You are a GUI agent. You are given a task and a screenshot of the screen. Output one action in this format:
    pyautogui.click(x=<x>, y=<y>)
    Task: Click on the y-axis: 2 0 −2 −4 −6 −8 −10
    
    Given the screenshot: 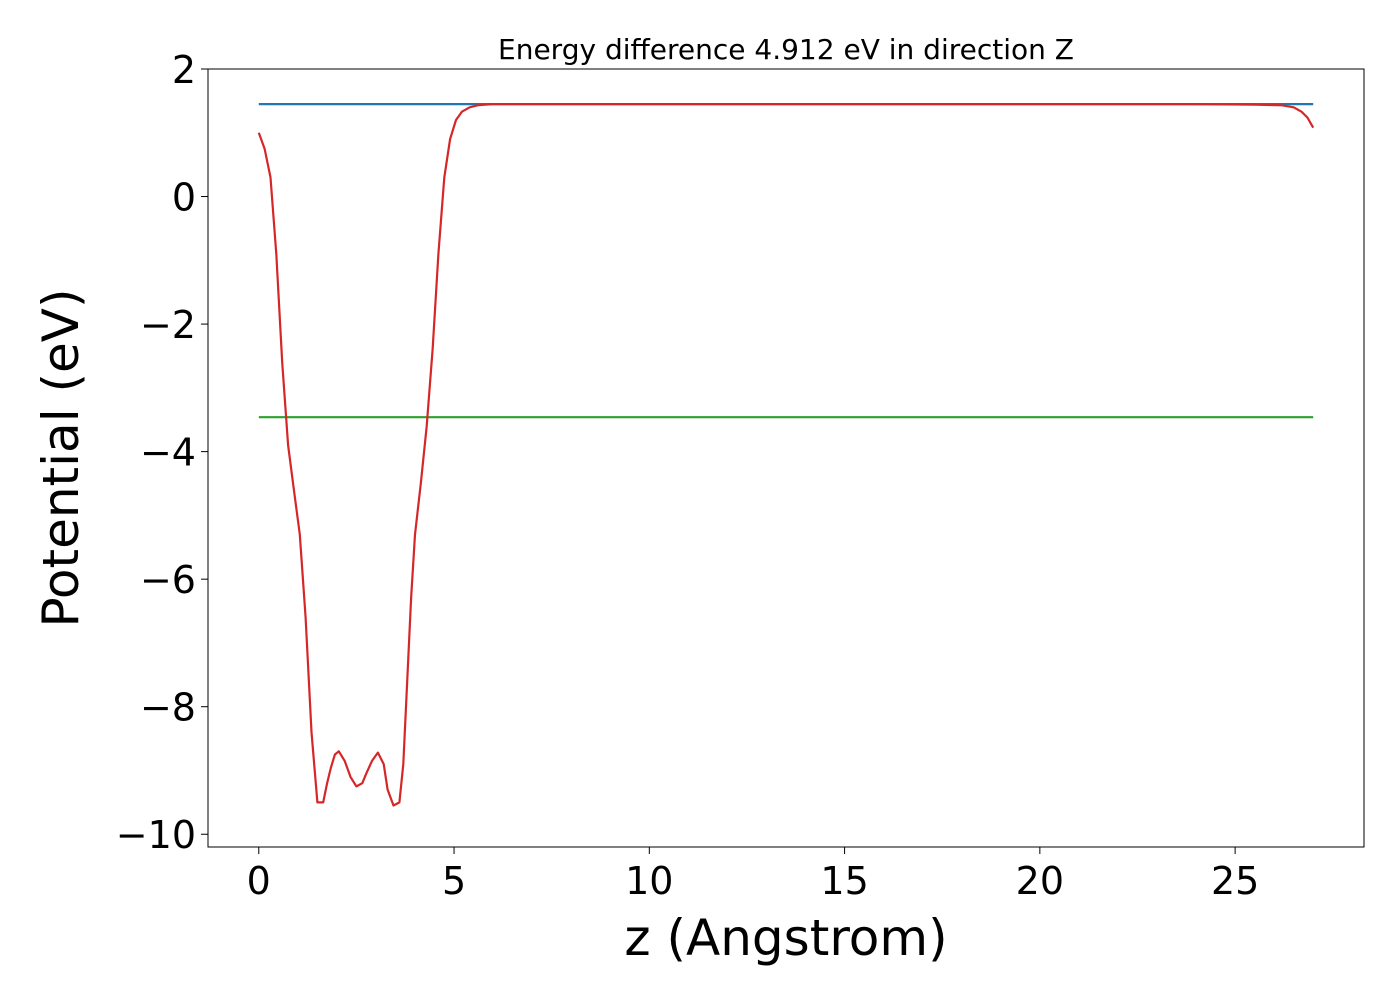 What is the action you would take?
    pyautogui.click(x=162, y=452)
    